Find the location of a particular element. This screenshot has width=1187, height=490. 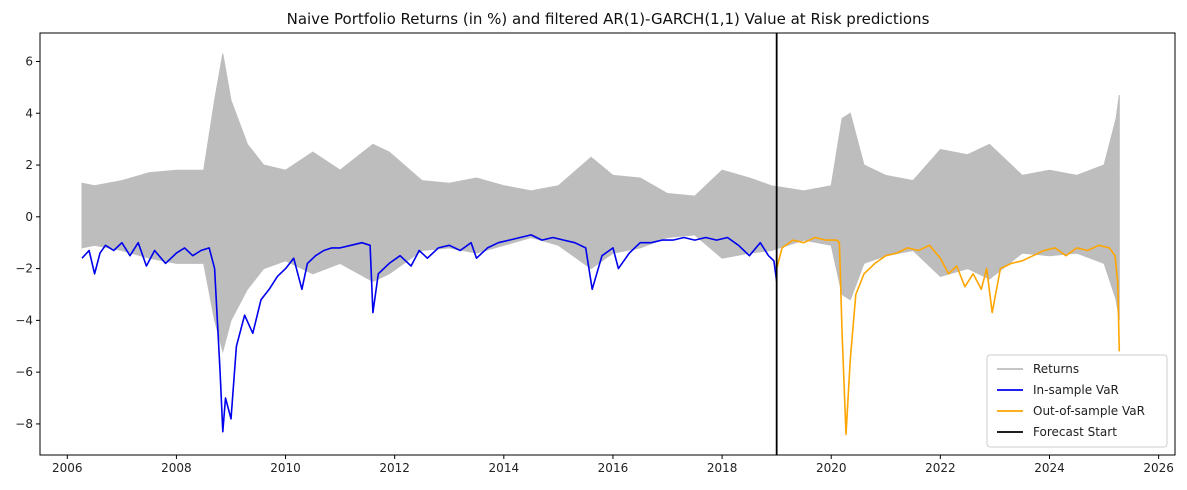

legend-entry: Forecast Start is located at coordinates (1075, 432).